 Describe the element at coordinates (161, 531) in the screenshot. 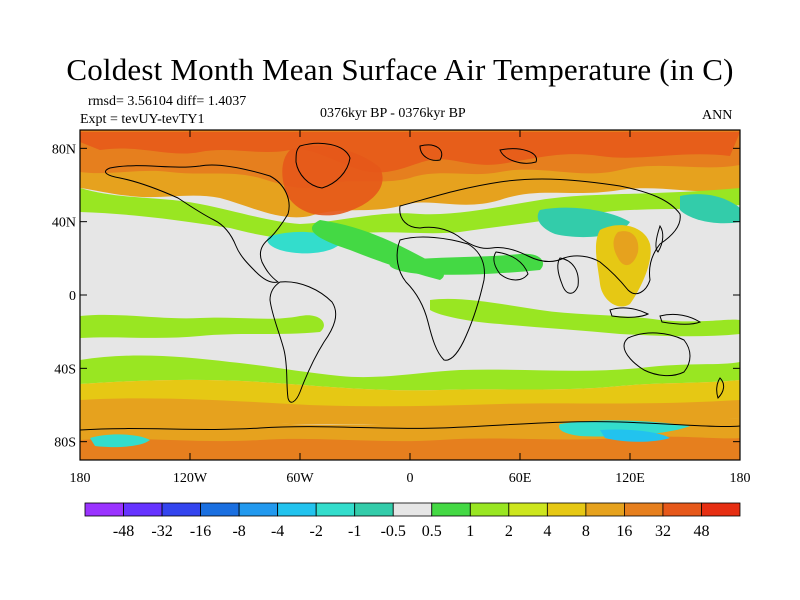

I see `colorbar-label: -32` at that location.